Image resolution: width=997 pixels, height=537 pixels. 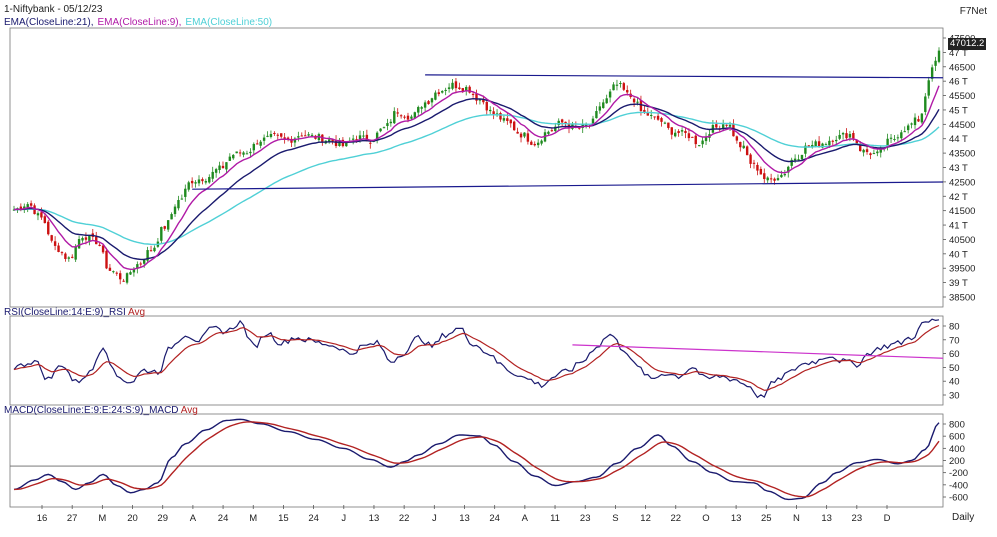 What do you see at coordinates (958, 139) in the screenshot?
I see `y-tick-label: 44 T` at bounding box center [958, 139].